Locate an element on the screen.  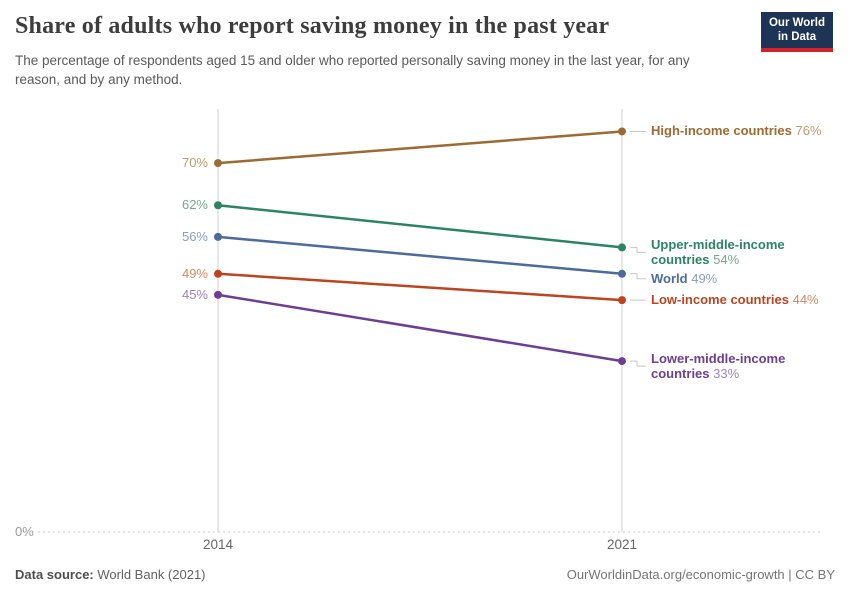
series-start-dot-world is located at coordinates (218, 236).